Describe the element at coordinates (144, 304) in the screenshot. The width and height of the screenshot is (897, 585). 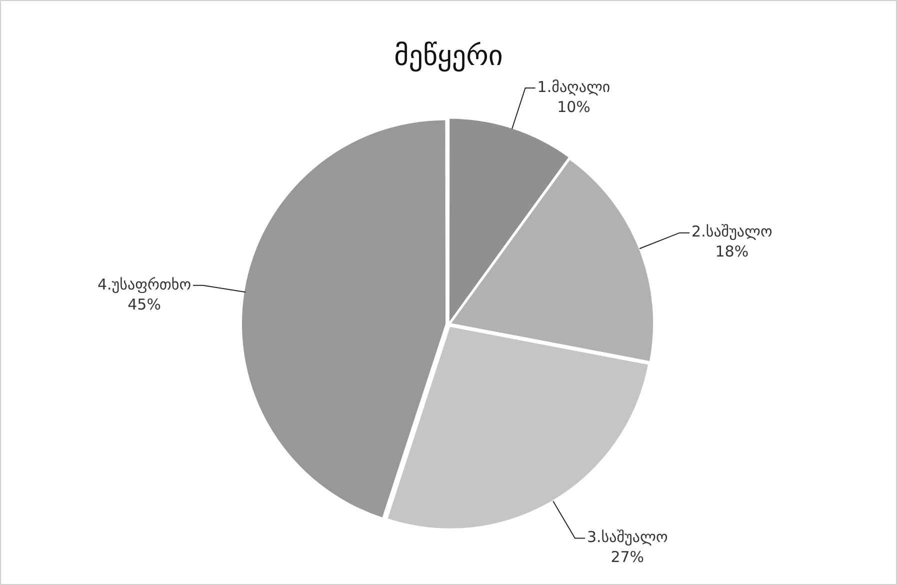
I see `data-label: 45%` at that location.